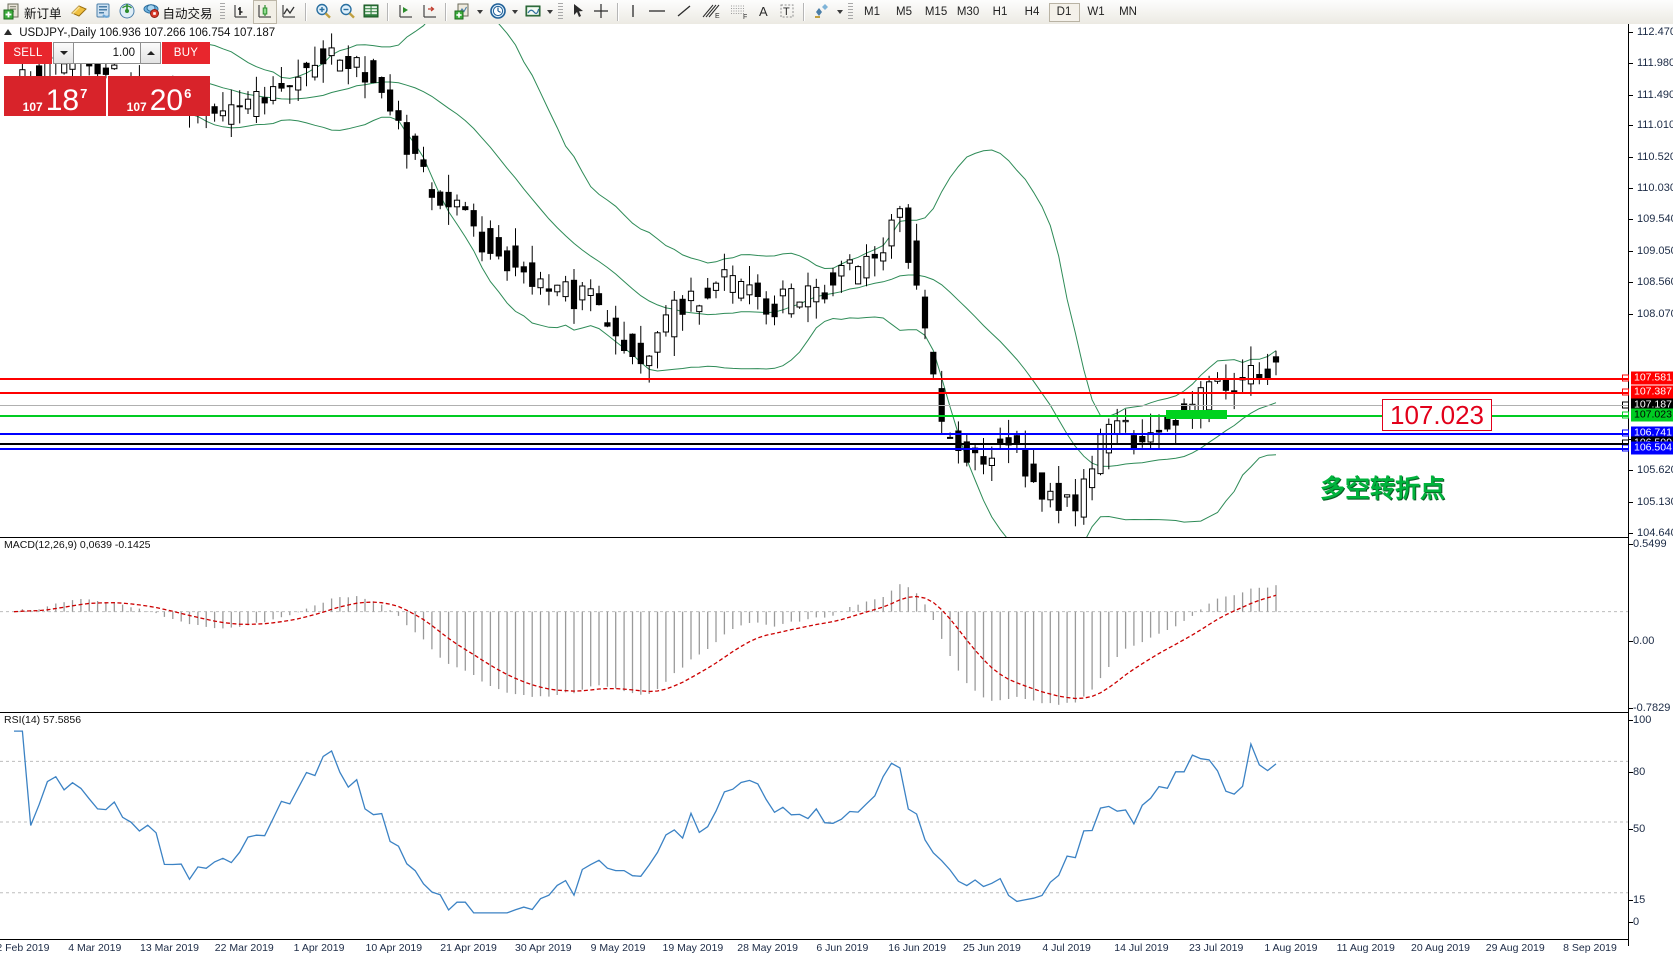  I want to click on auto-trading-button: 自动交易, so click(178, 12).